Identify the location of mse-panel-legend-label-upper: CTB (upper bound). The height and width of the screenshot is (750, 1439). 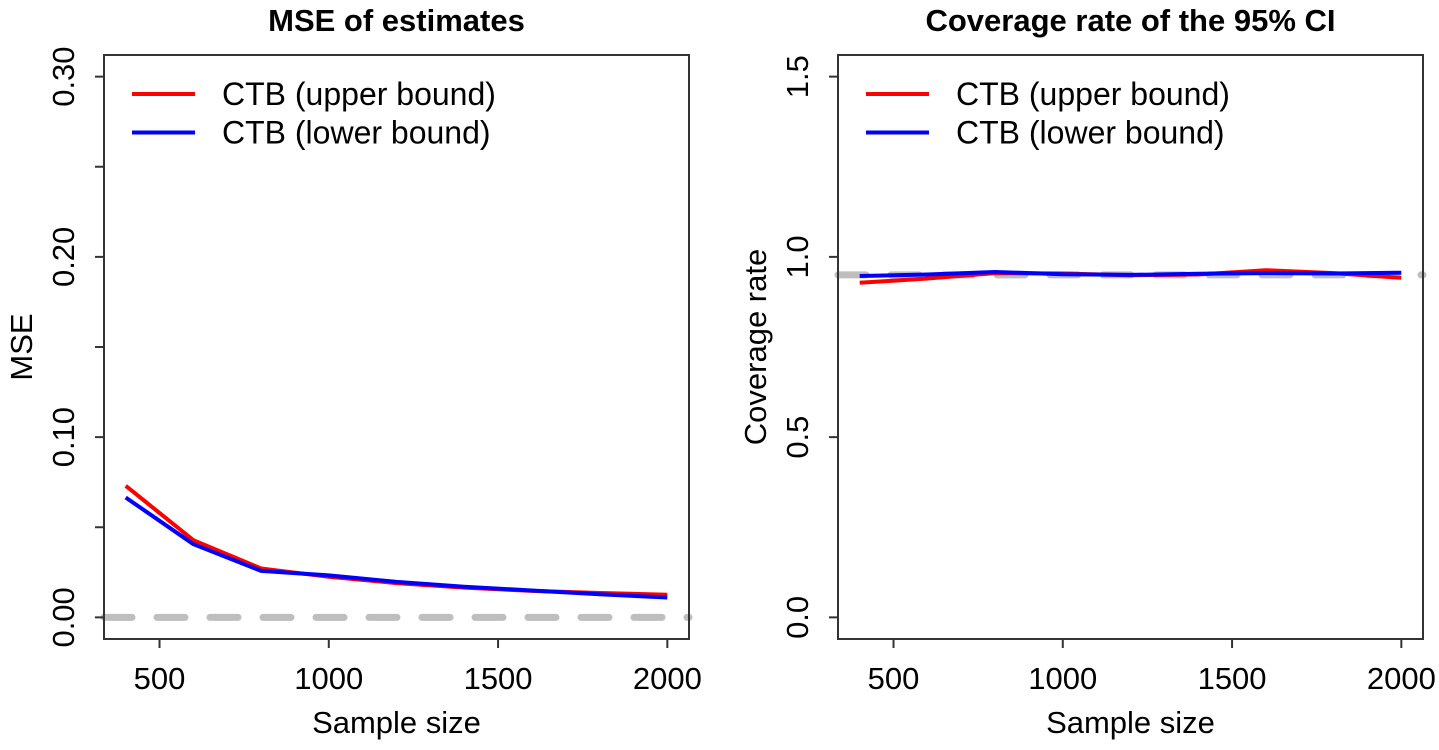
(359, 94).